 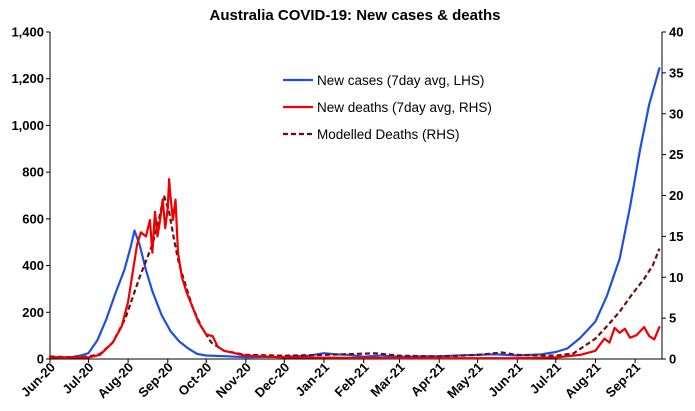 I want to click on x-tick-label: Feb-21, so click(x=352, y=380).